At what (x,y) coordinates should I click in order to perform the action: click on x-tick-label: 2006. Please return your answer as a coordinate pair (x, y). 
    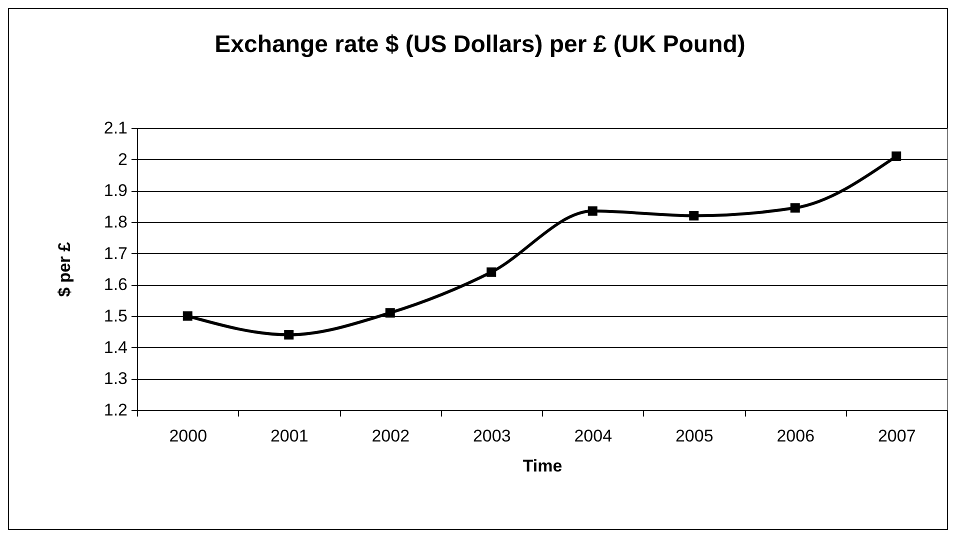
    Looking at the image, I should click on (795, 436).